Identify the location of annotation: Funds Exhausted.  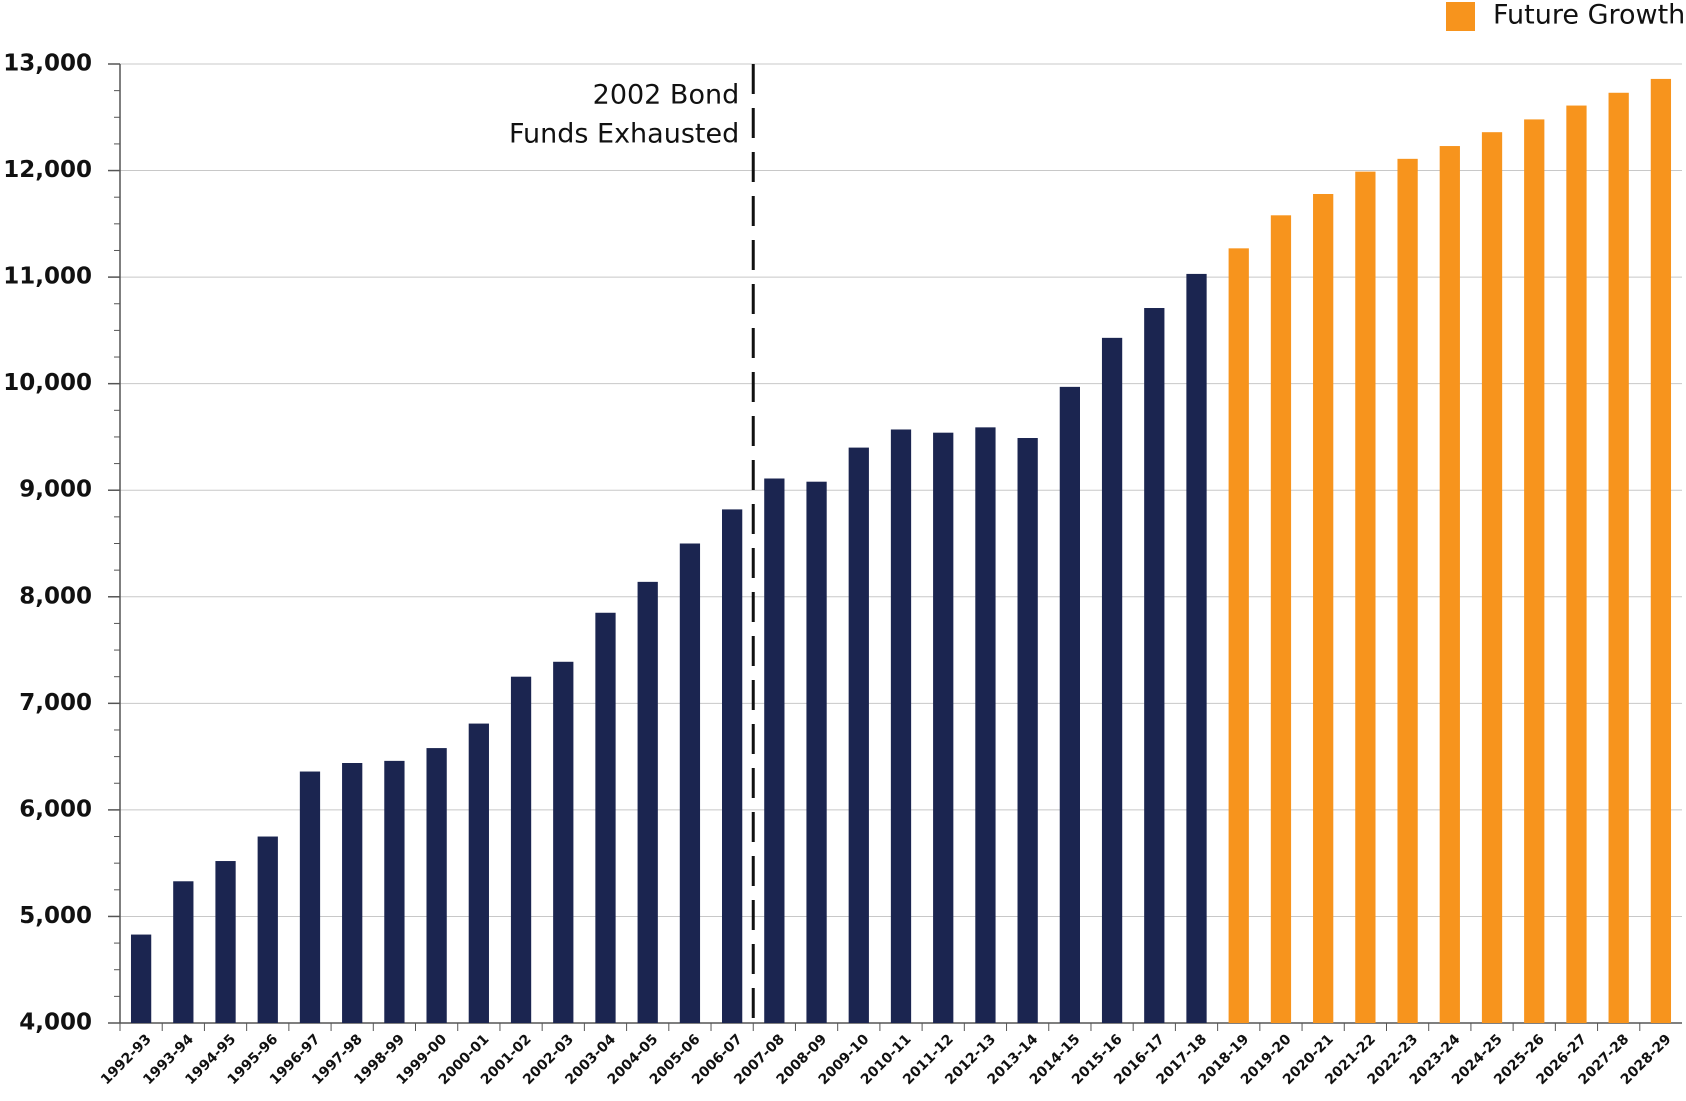
(624, 134).